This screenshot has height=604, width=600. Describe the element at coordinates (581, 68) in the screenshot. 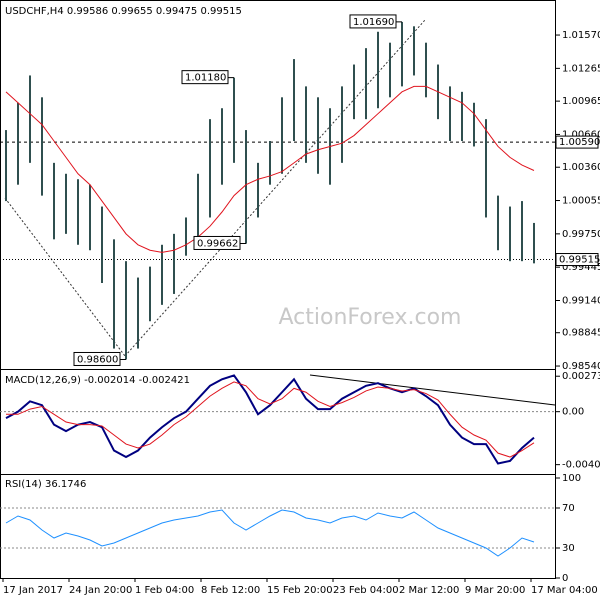

I see `y-tick-label: 1.01265` at that location.